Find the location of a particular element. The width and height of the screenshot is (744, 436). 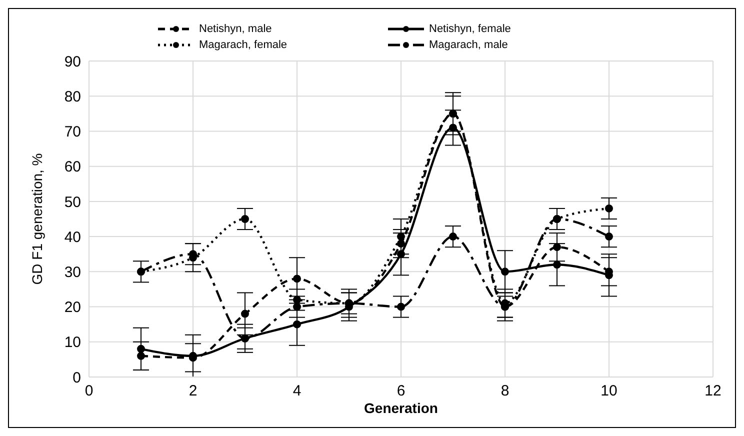

x-tick-label: 0 is located at coordinates (89, 391).